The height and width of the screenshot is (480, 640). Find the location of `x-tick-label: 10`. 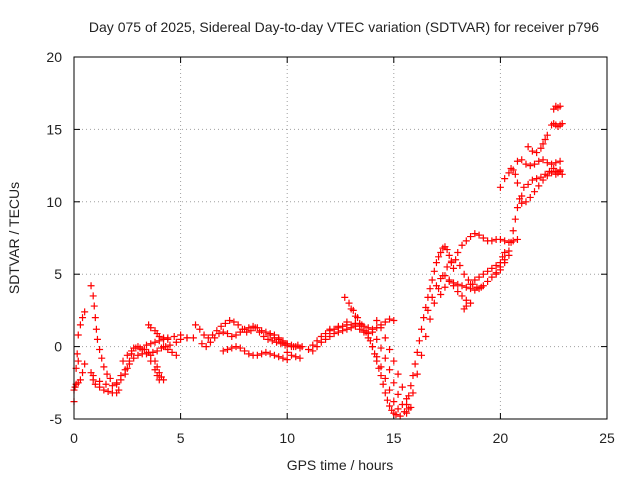

x-tick-label: 10 is located at coordinates (287, 438).